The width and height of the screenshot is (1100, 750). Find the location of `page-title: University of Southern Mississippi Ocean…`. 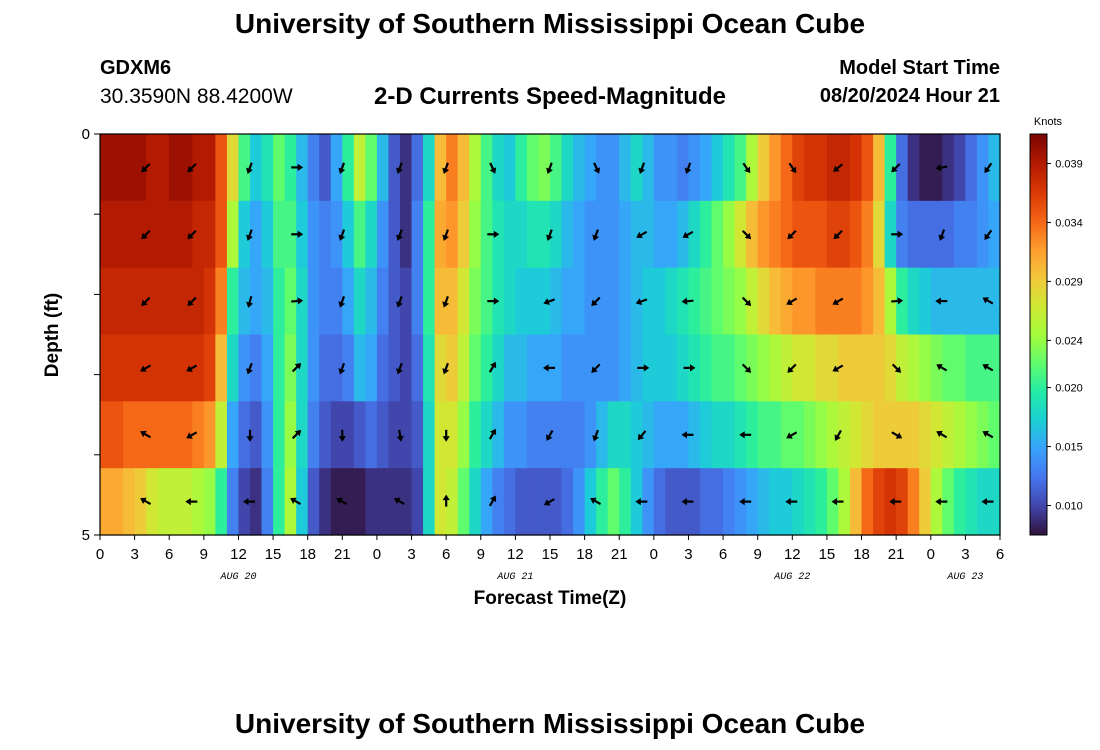

page-title: University of Southern Mississippi Ocean… is located at coordinates (550, 23).